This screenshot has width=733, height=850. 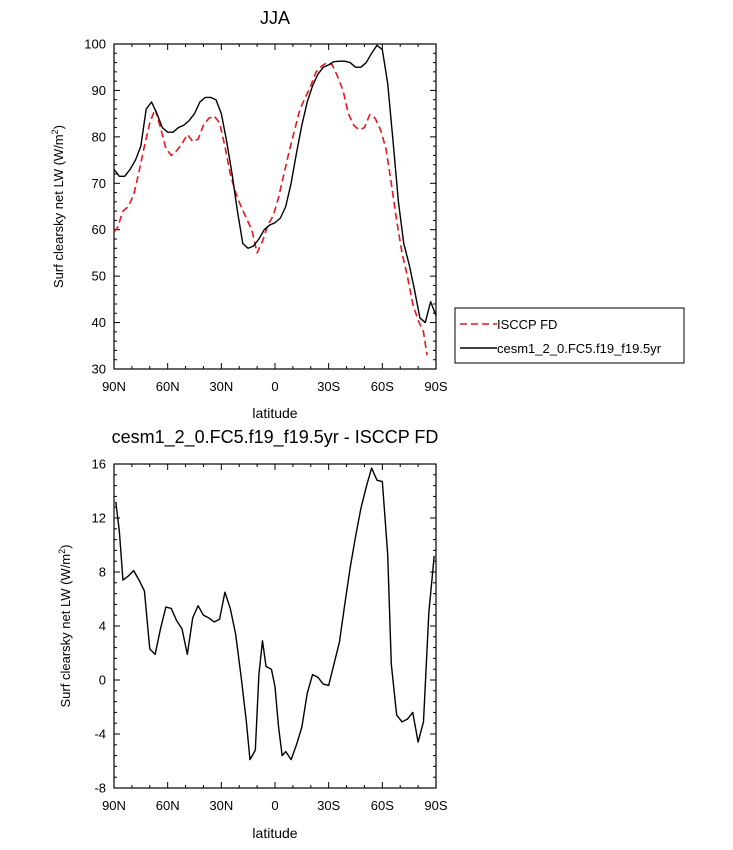 What do you see at coordinates (275, 18) in the screenshot?
I see `chart-title-top: JJA` at bounding box center [275, 18].